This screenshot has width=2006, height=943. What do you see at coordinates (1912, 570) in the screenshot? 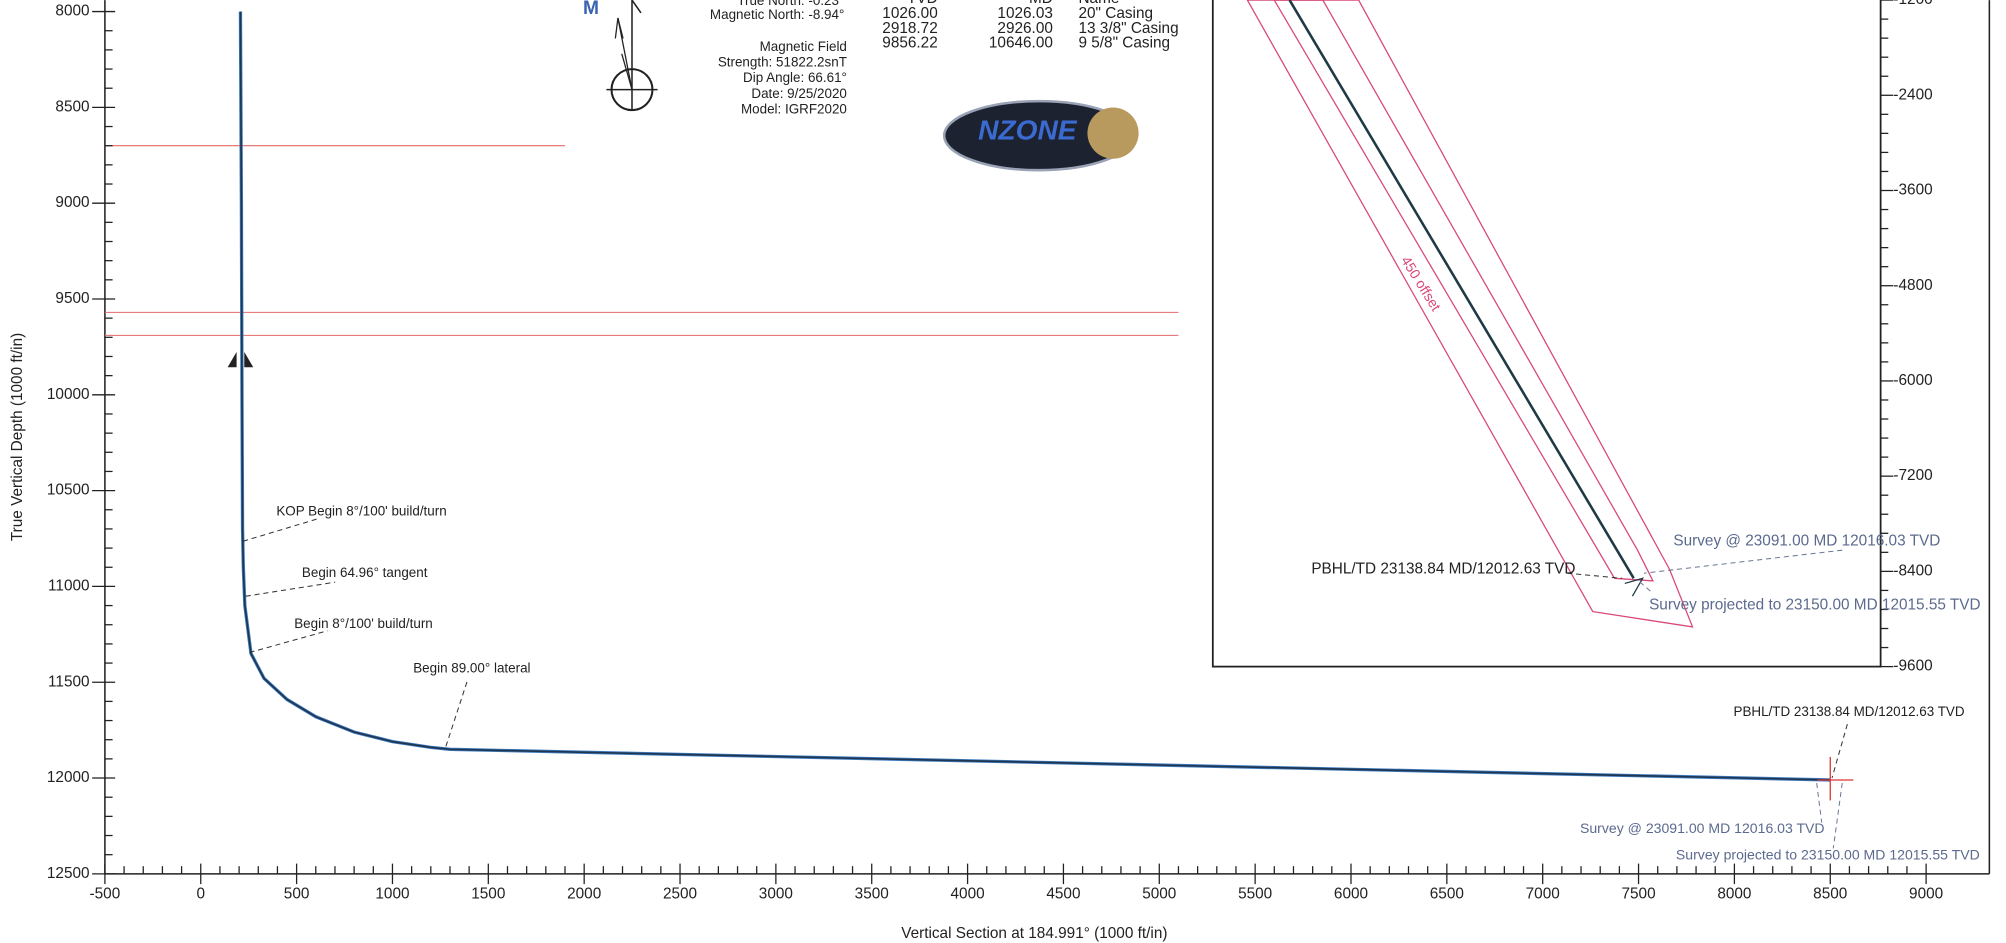
I see `inset-y-tick-label: -8400` at bounding box center [1912, 570].